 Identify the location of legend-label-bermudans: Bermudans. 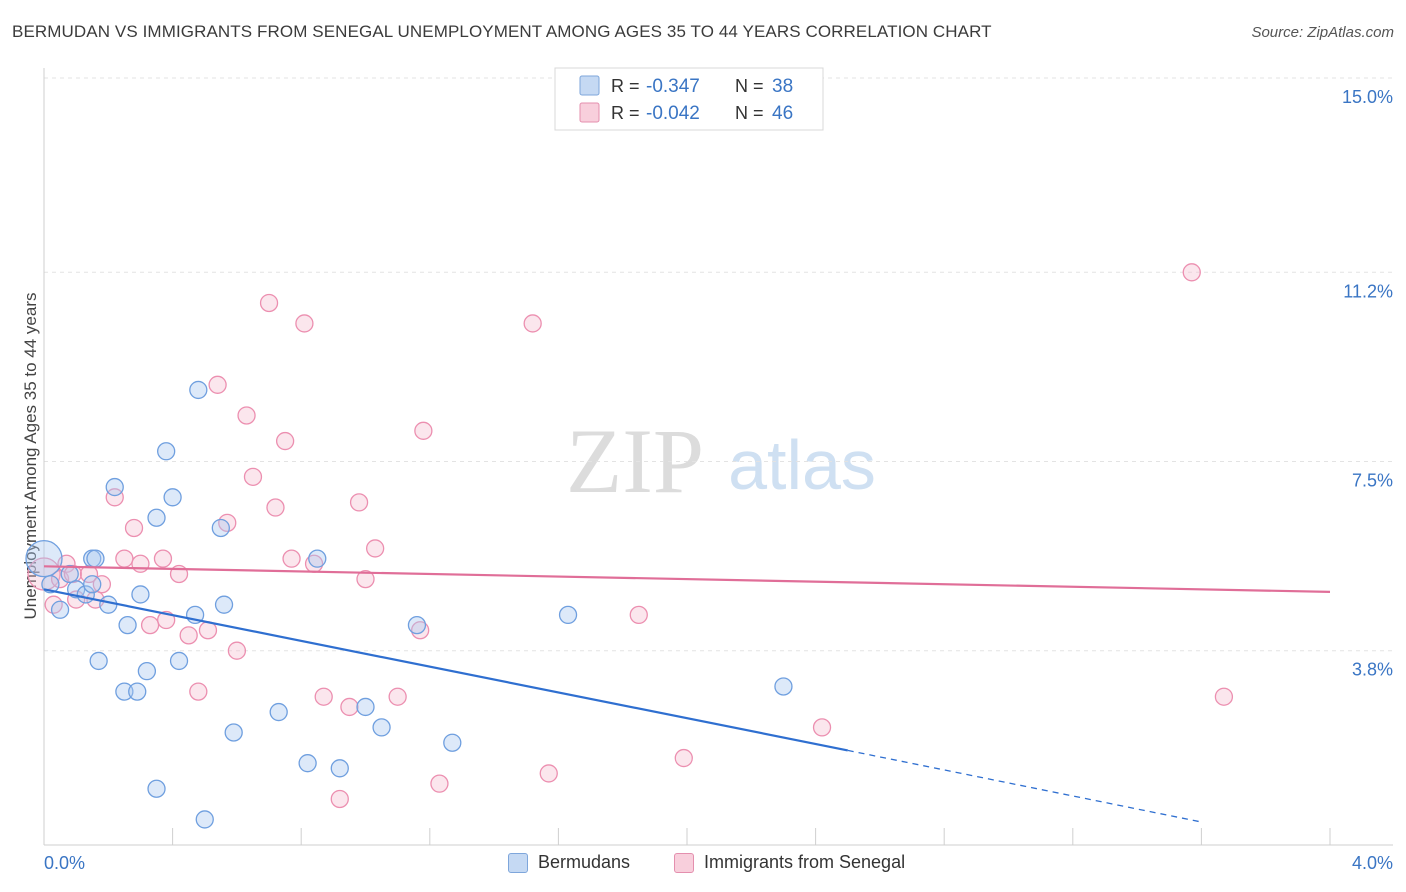
(584, 862).